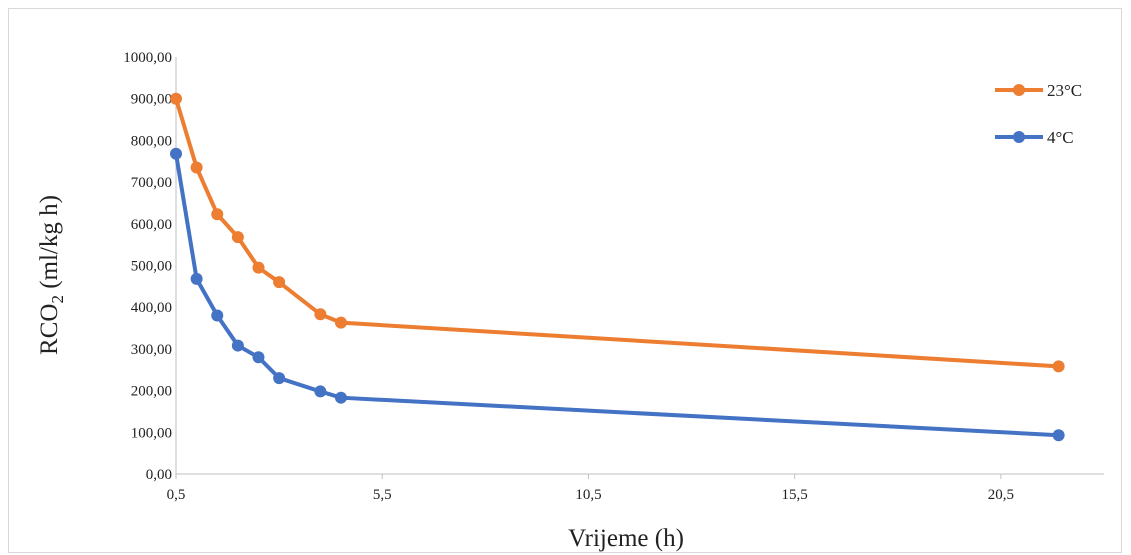  What do you see at coordinates (588, 495) in the screenshot?
I see `x-tick-label: 10,5` at bounding box center [588, 495].